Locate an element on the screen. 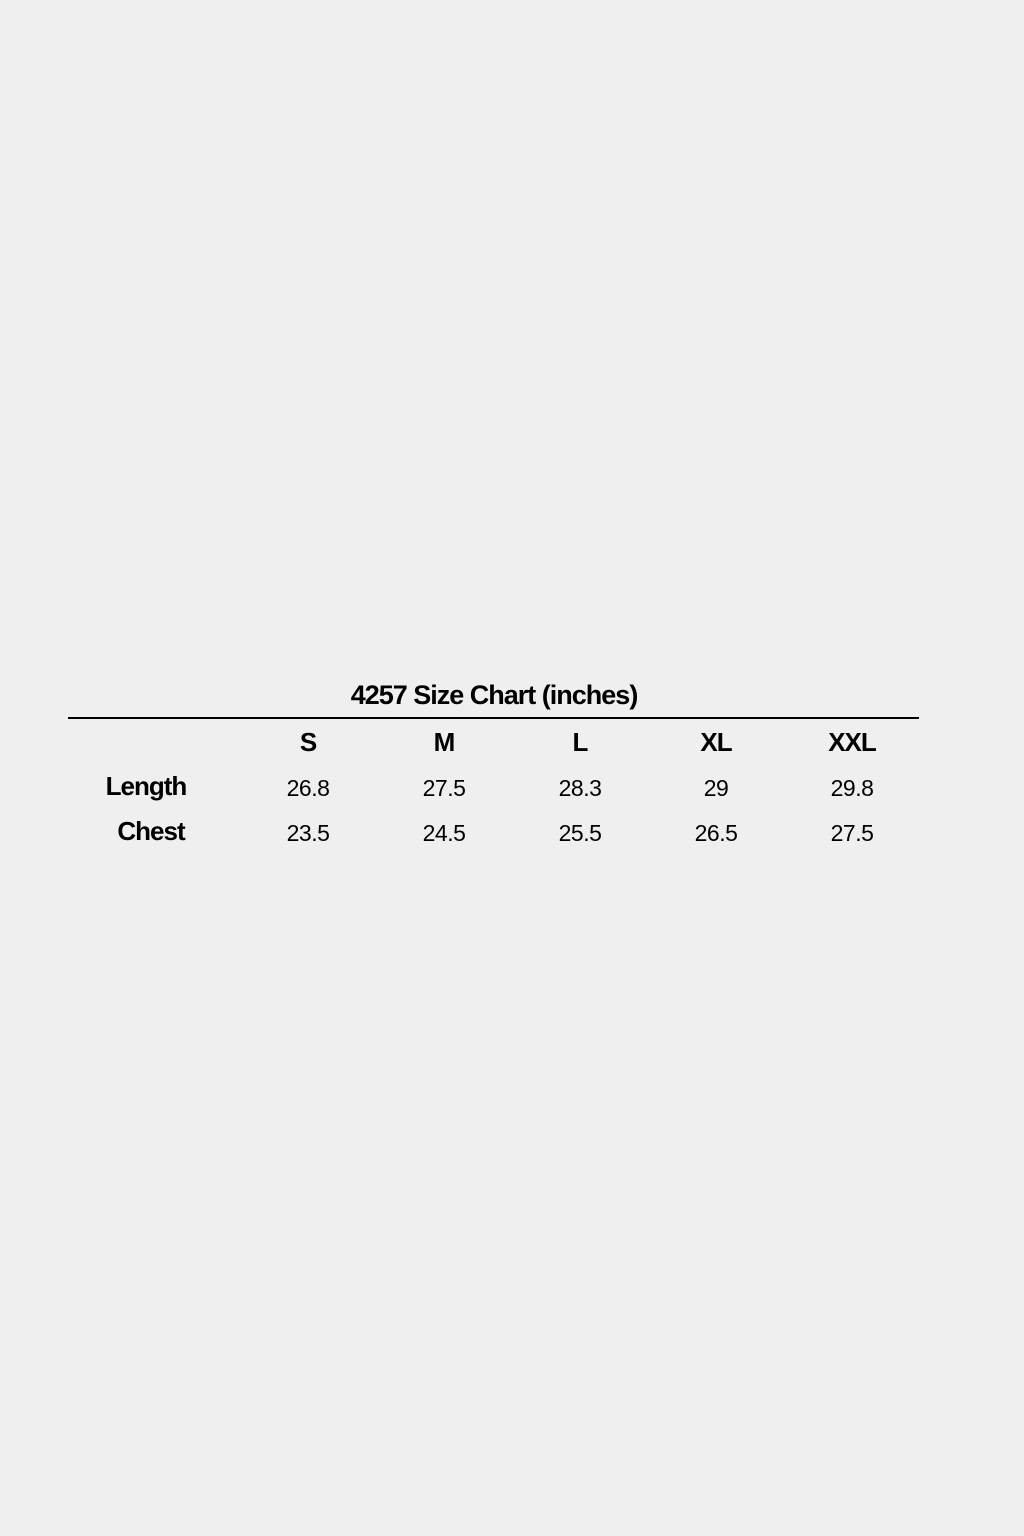  size-header: XXL is located at coordinates (852, 742).